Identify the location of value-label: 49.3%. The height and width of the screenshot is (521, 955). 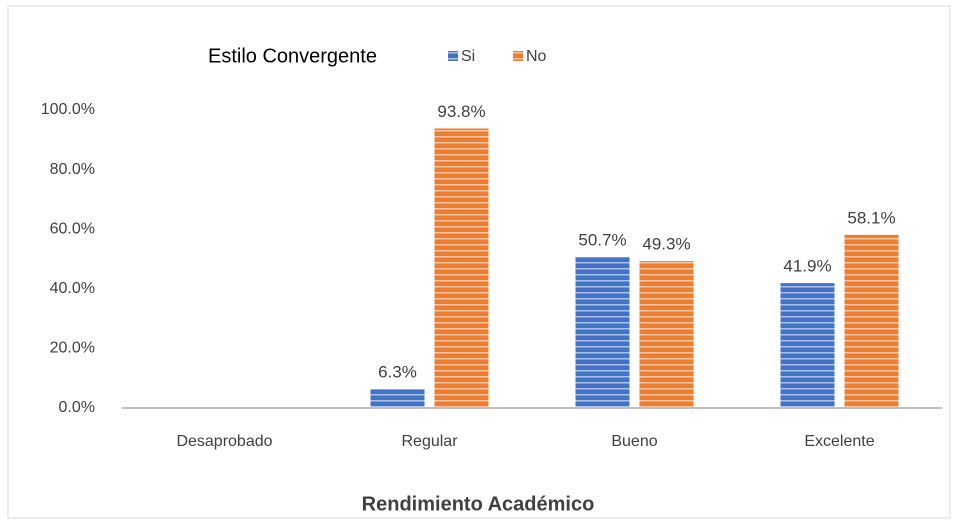
(666, 244).